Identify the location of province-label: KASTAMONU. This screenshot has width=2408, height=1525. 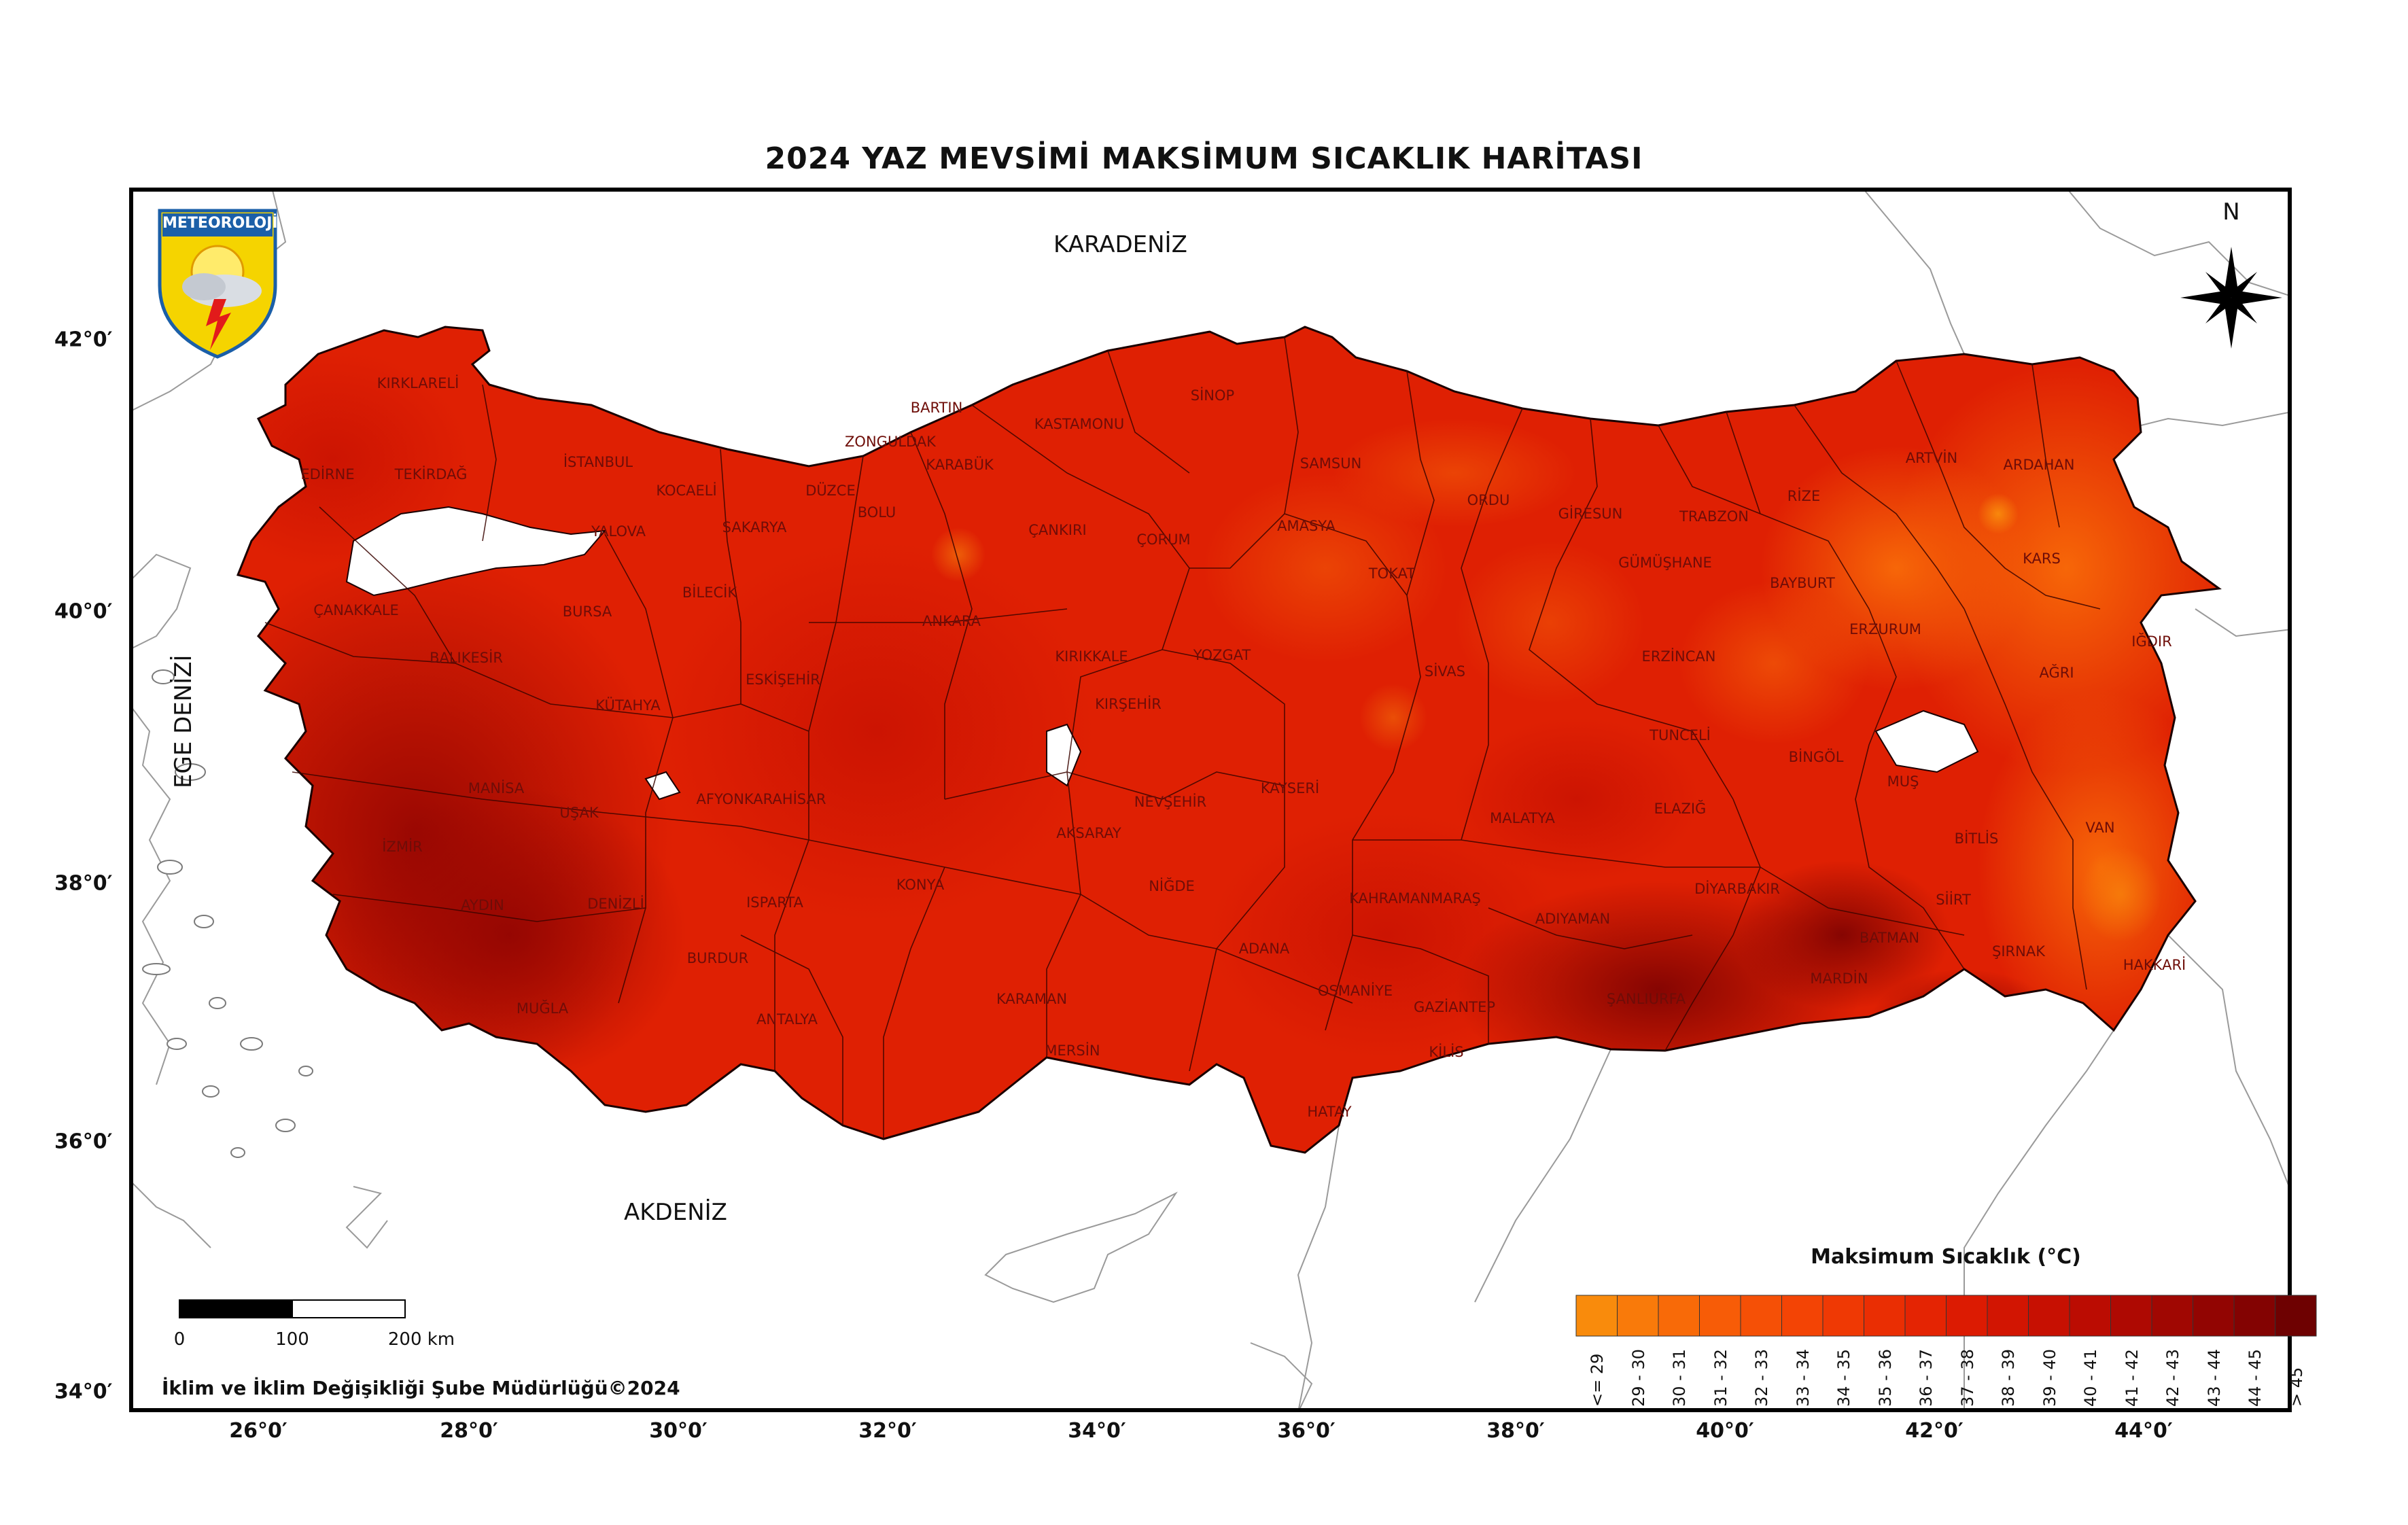
(1079, 424).